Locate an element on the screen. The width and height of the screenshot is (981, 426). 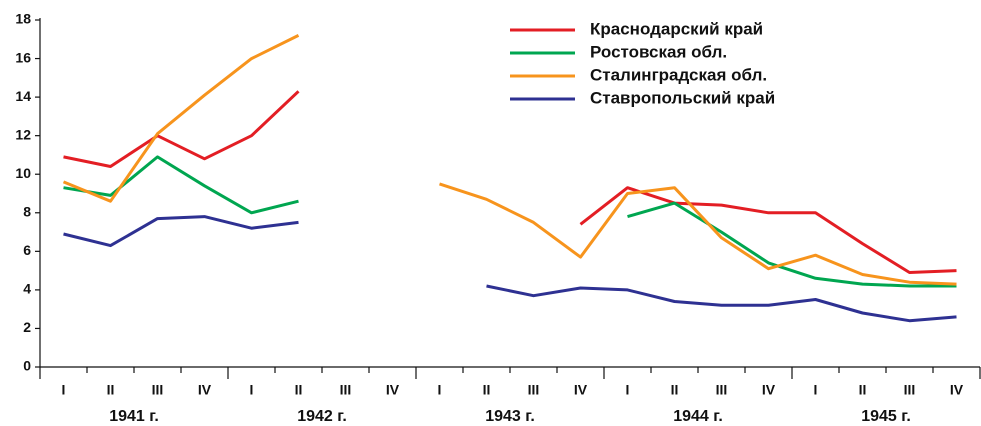
legend-label: Ростовская обл. is located at coordinates (658, 51).